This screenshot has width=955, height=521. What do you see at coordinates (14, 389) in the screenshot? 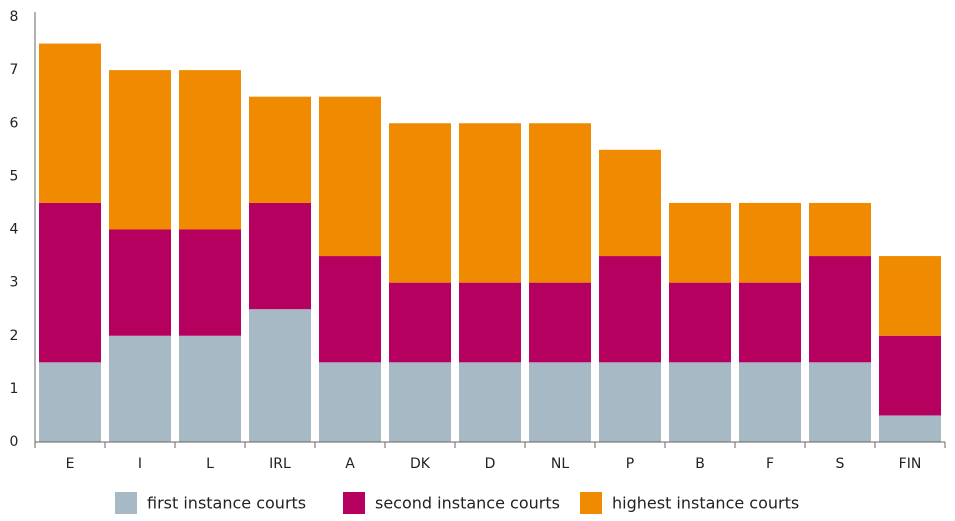
I see `y-tick-label: 1` at bounding box center [14, 389].